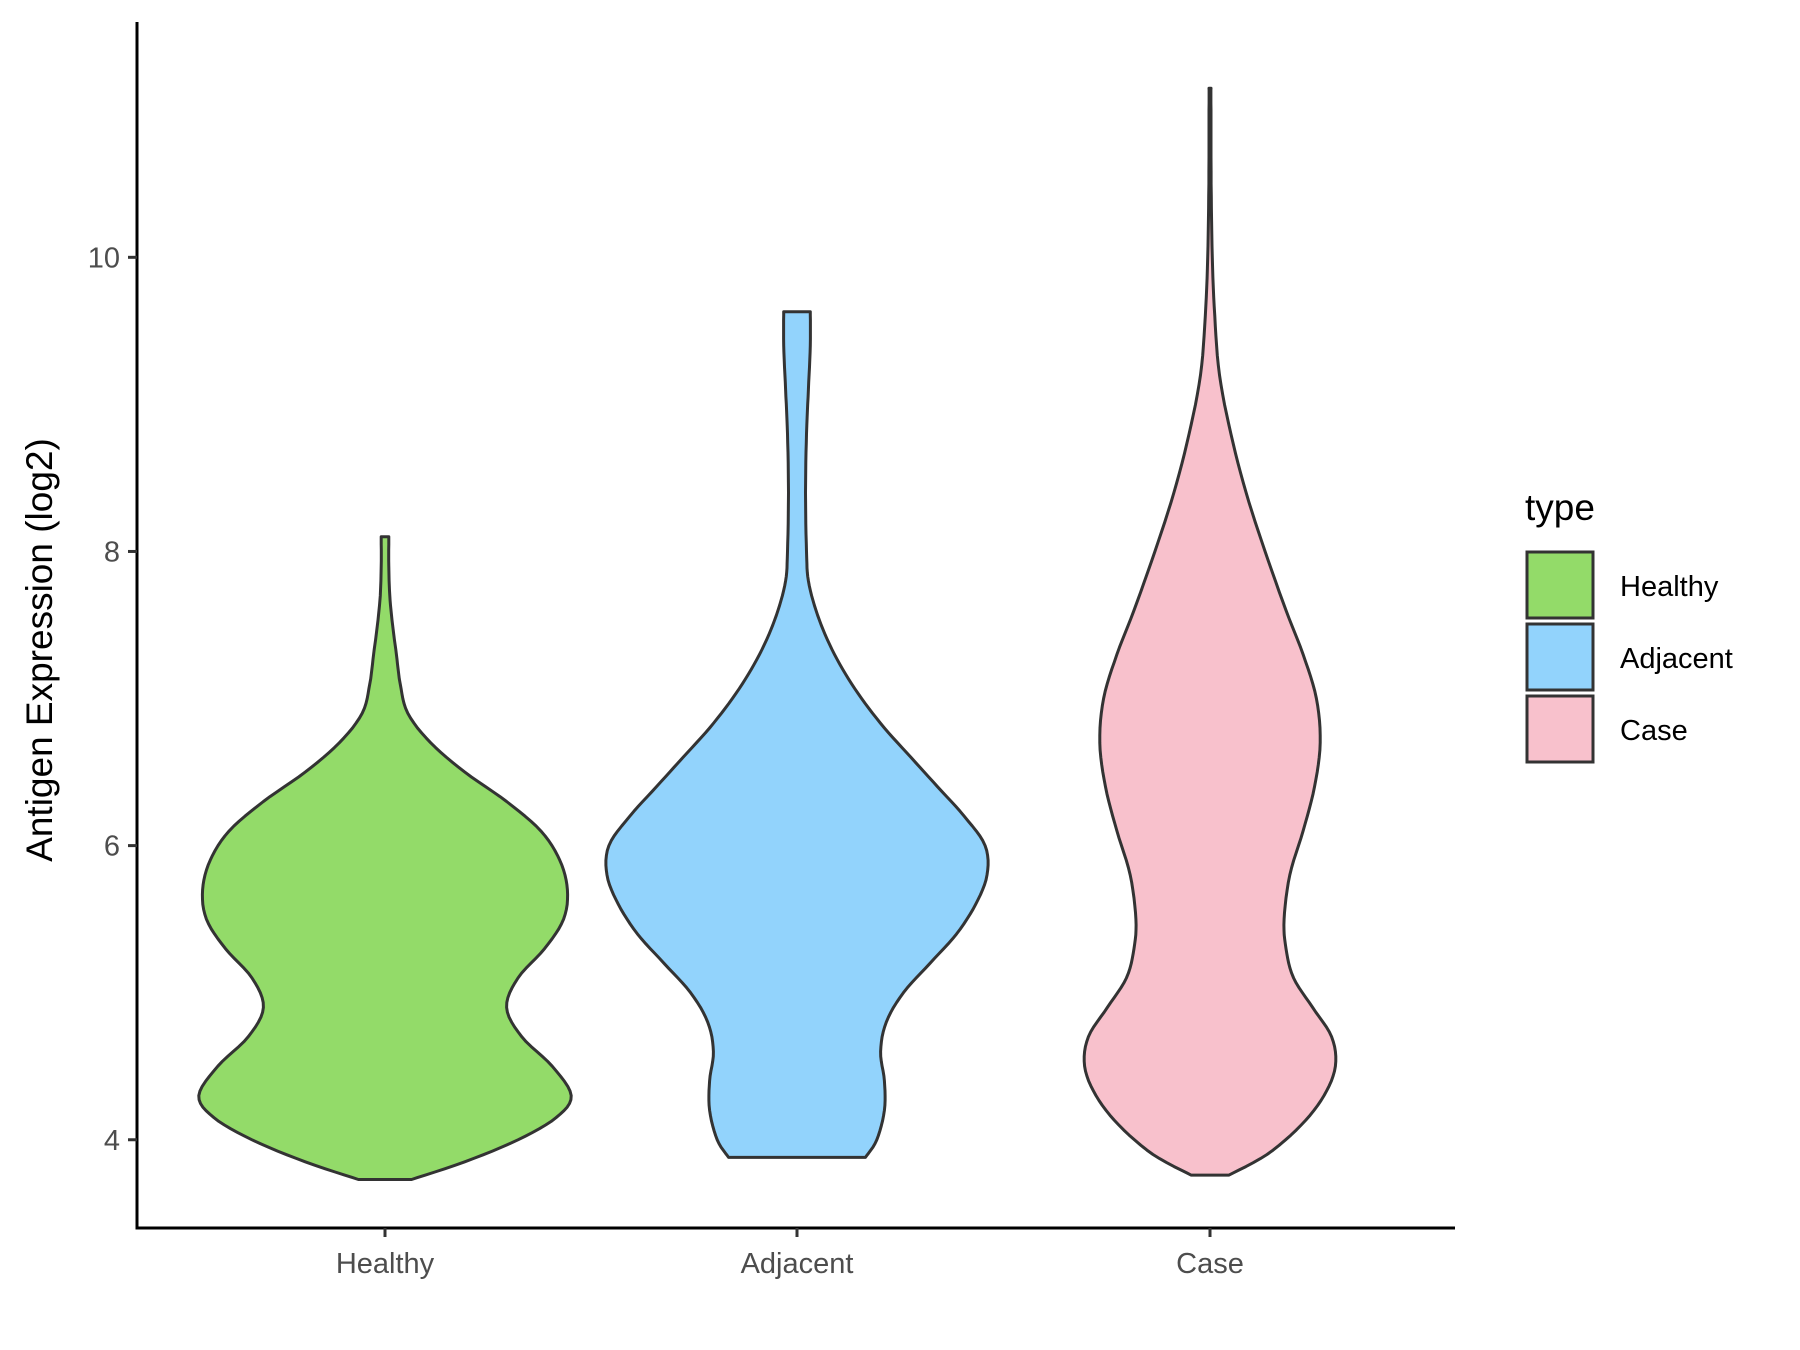  Describe the element at coordinates (112, 847) in the screenshot. I see `y-tick-label: 6` at that location.